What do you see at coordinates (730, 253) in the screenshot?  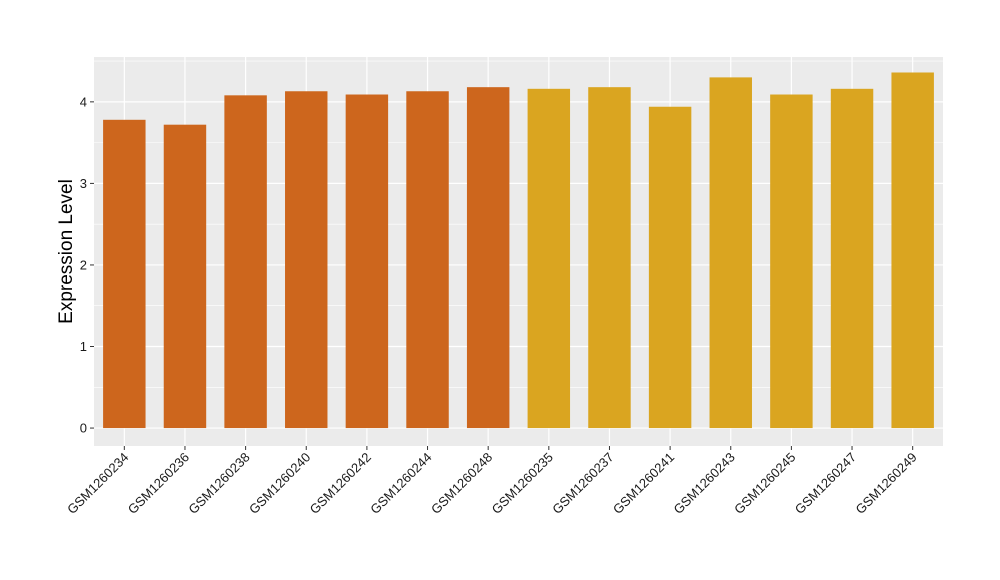 I see `bar-GSM1260243` at bounding box center [730, 253].